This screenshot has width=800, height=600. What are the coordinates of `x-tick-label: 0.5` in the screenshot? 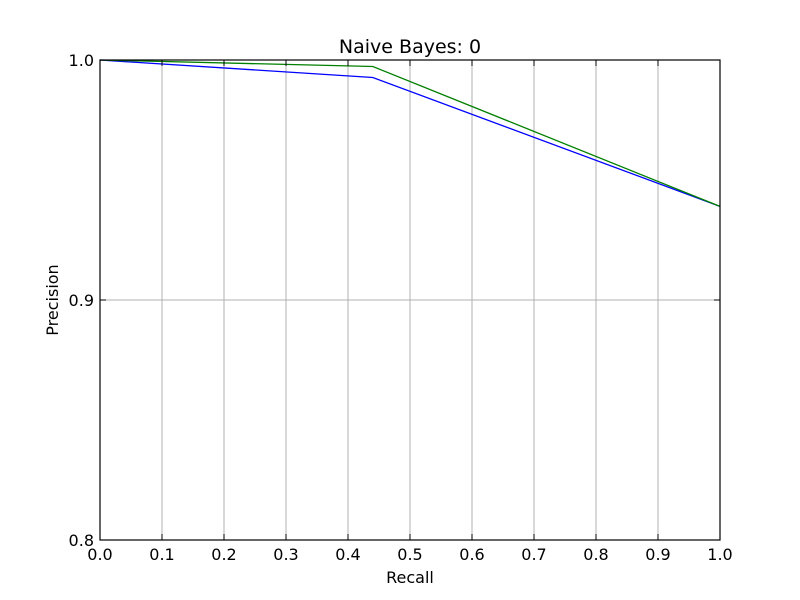 It's located at (409, 554).